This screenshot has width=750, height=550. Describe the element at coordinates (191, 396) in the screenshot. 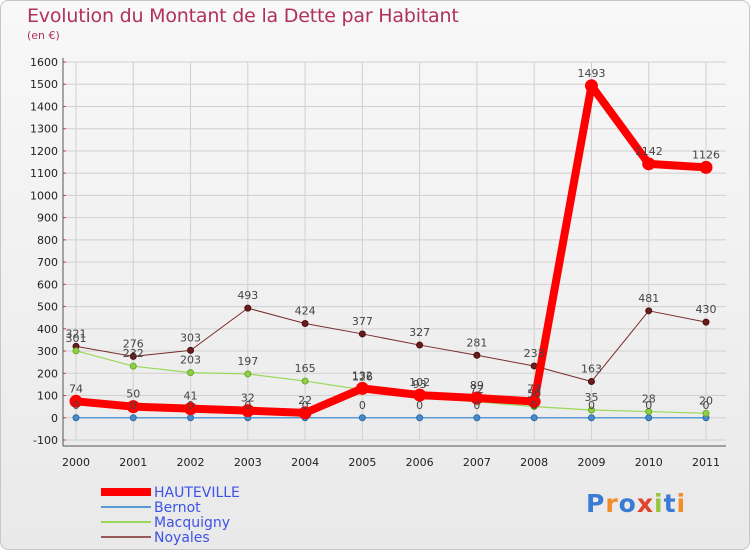

I see `data-label-hauteville: 41` at that location.